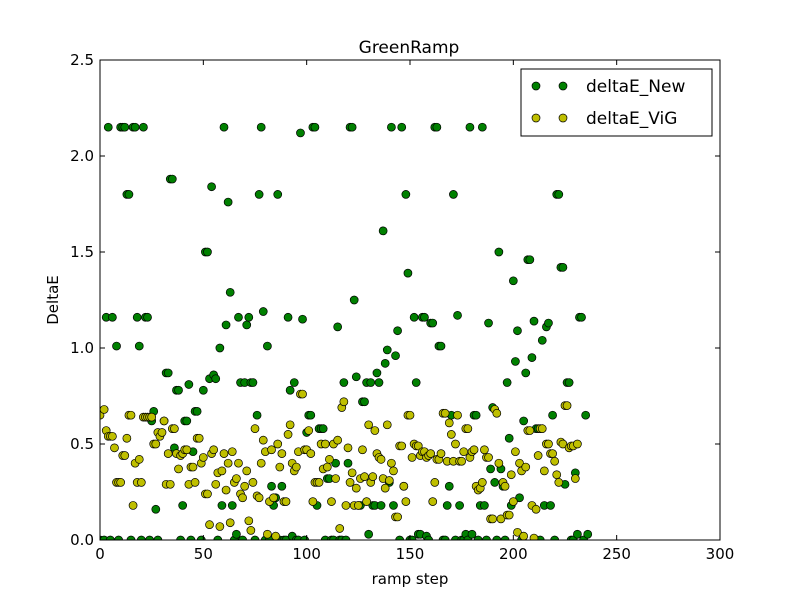 Image resolution: width=800 pixels, height=600 pixels. What do you see at coordinates (720, 554) in the screenshot?
I see `x-tick-label: 300` at bounding box center [720, 554].